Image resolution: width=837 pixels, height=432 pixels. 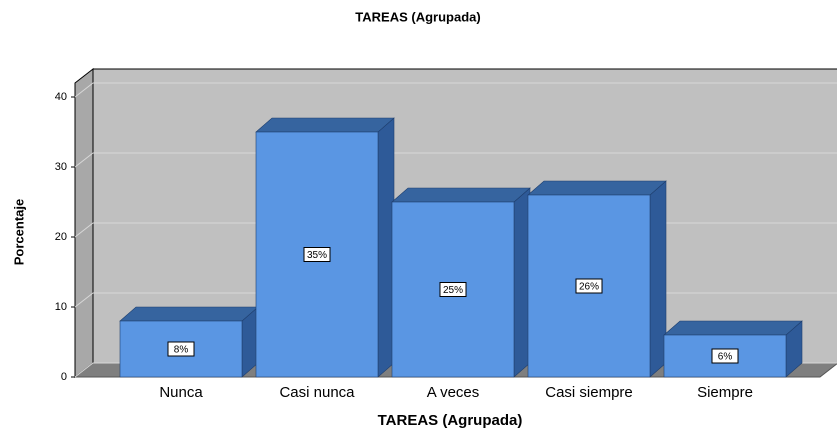 I want to click on y-tick-label: 0, so click(x=64, y=377).